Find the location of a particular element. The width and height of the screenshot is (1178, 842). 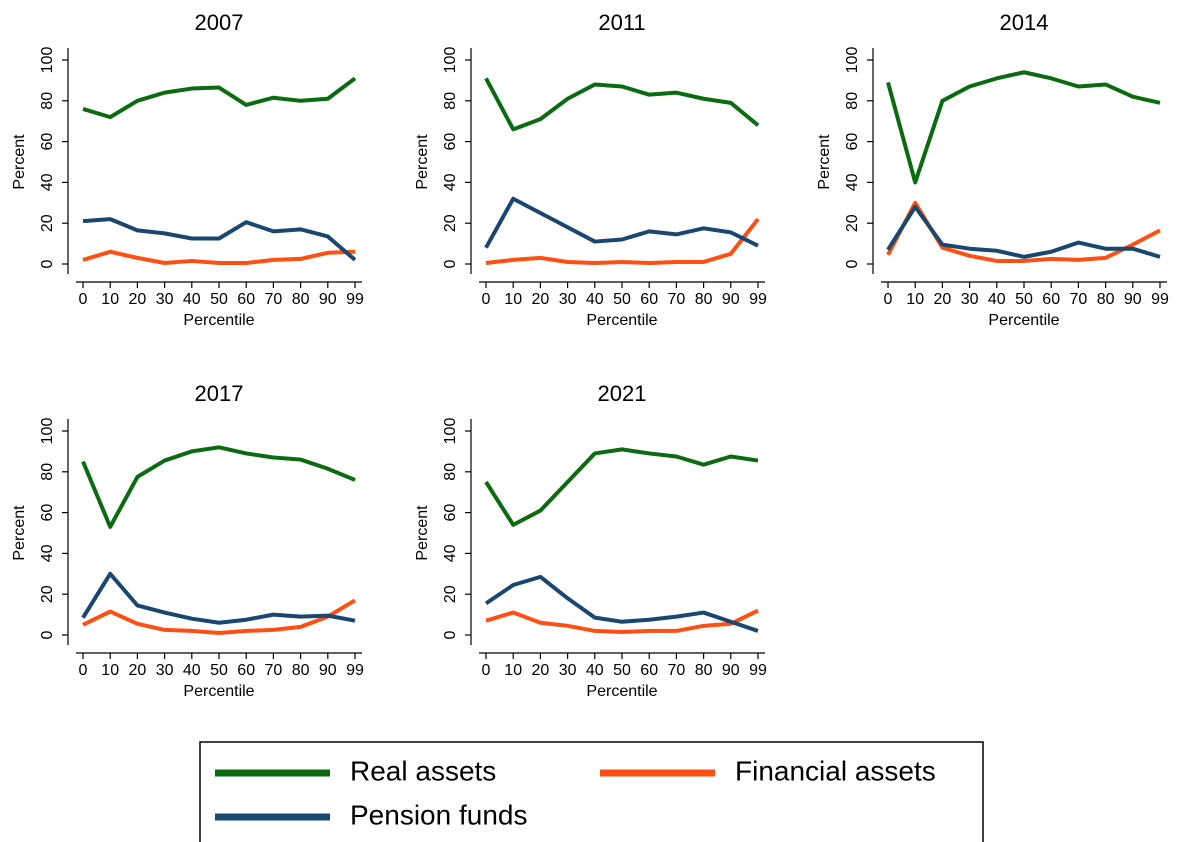

legend-label: Pension funds is located at coordinates (438, 814).